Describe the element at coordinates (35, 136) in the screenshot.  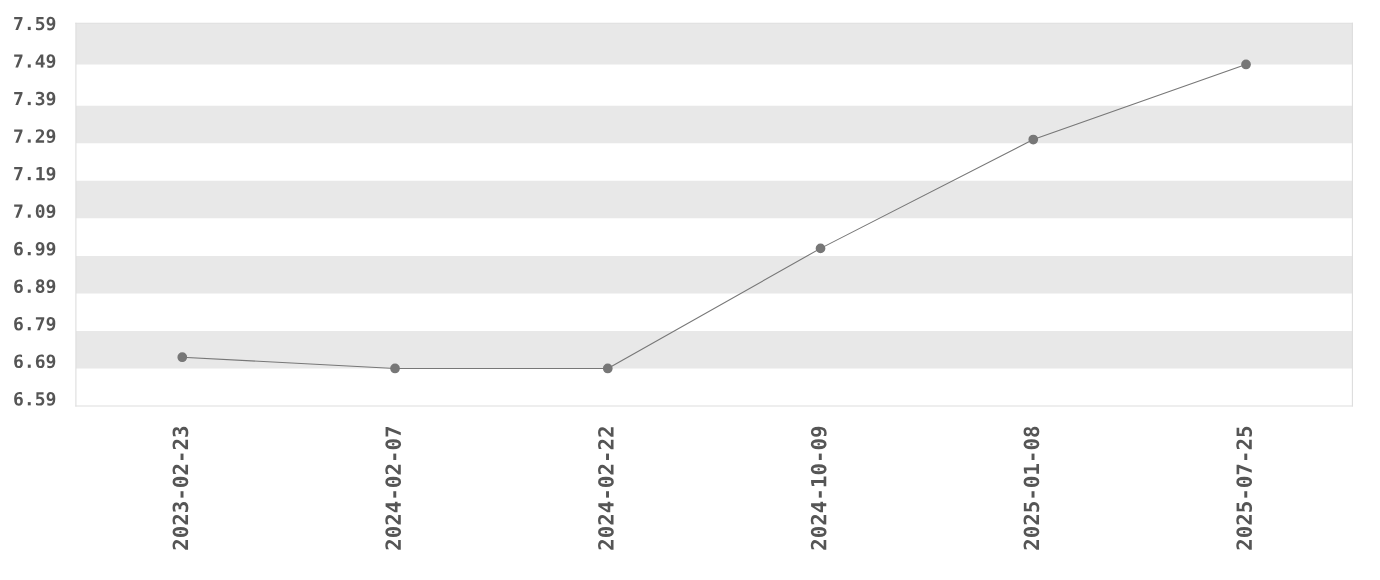
I see `y-tick-label: 7.29` at that location.